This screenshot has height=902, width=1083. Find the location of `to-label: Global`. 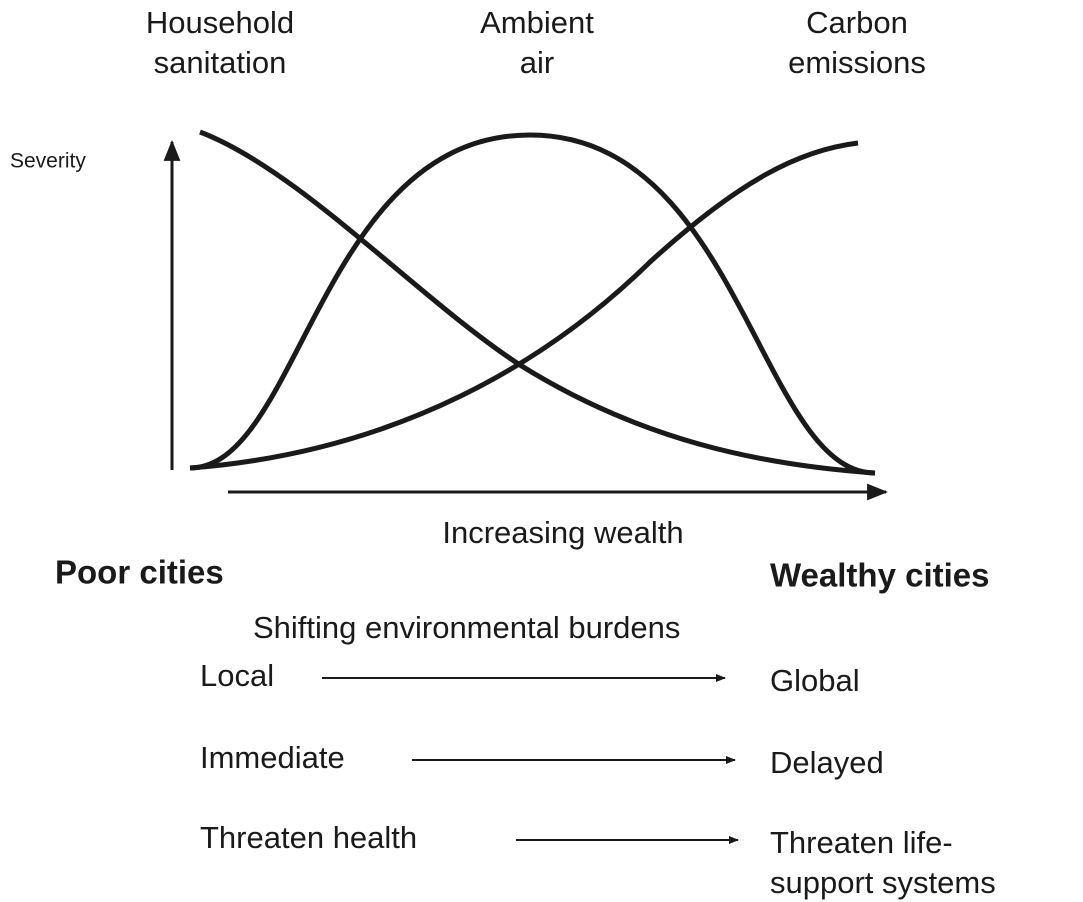

to-label: Global is located at coordinates (815, 680).